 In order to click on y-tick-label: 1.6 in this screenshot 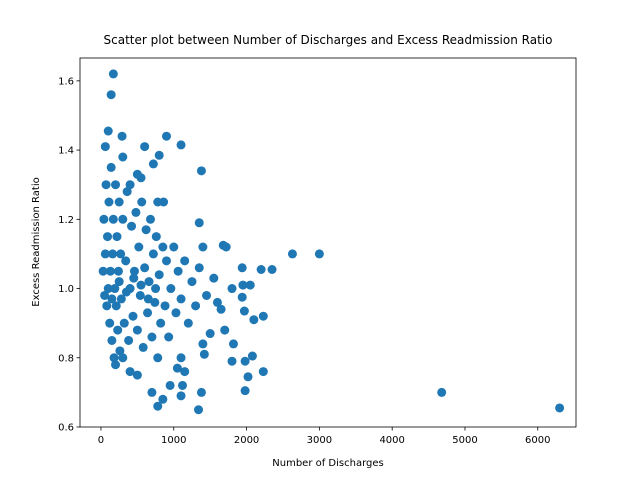, I will do `click(66, 81)`.